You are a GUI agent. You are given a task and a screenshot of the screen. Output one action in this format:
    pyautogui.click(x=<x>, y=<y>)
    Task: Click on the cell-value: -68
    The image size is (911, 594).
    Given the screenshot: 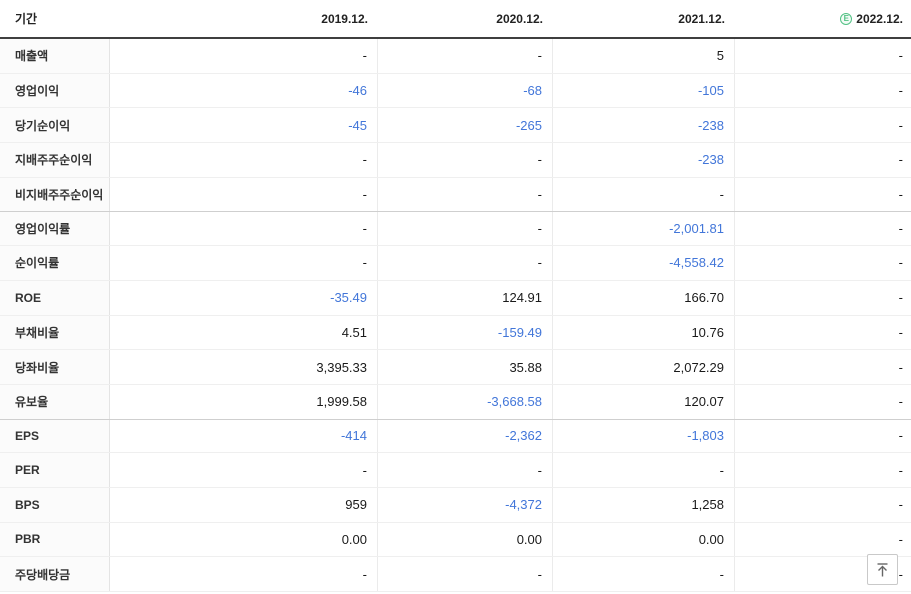 What is the action you would take?
    pyautogui.click(x=465, y=90)
    